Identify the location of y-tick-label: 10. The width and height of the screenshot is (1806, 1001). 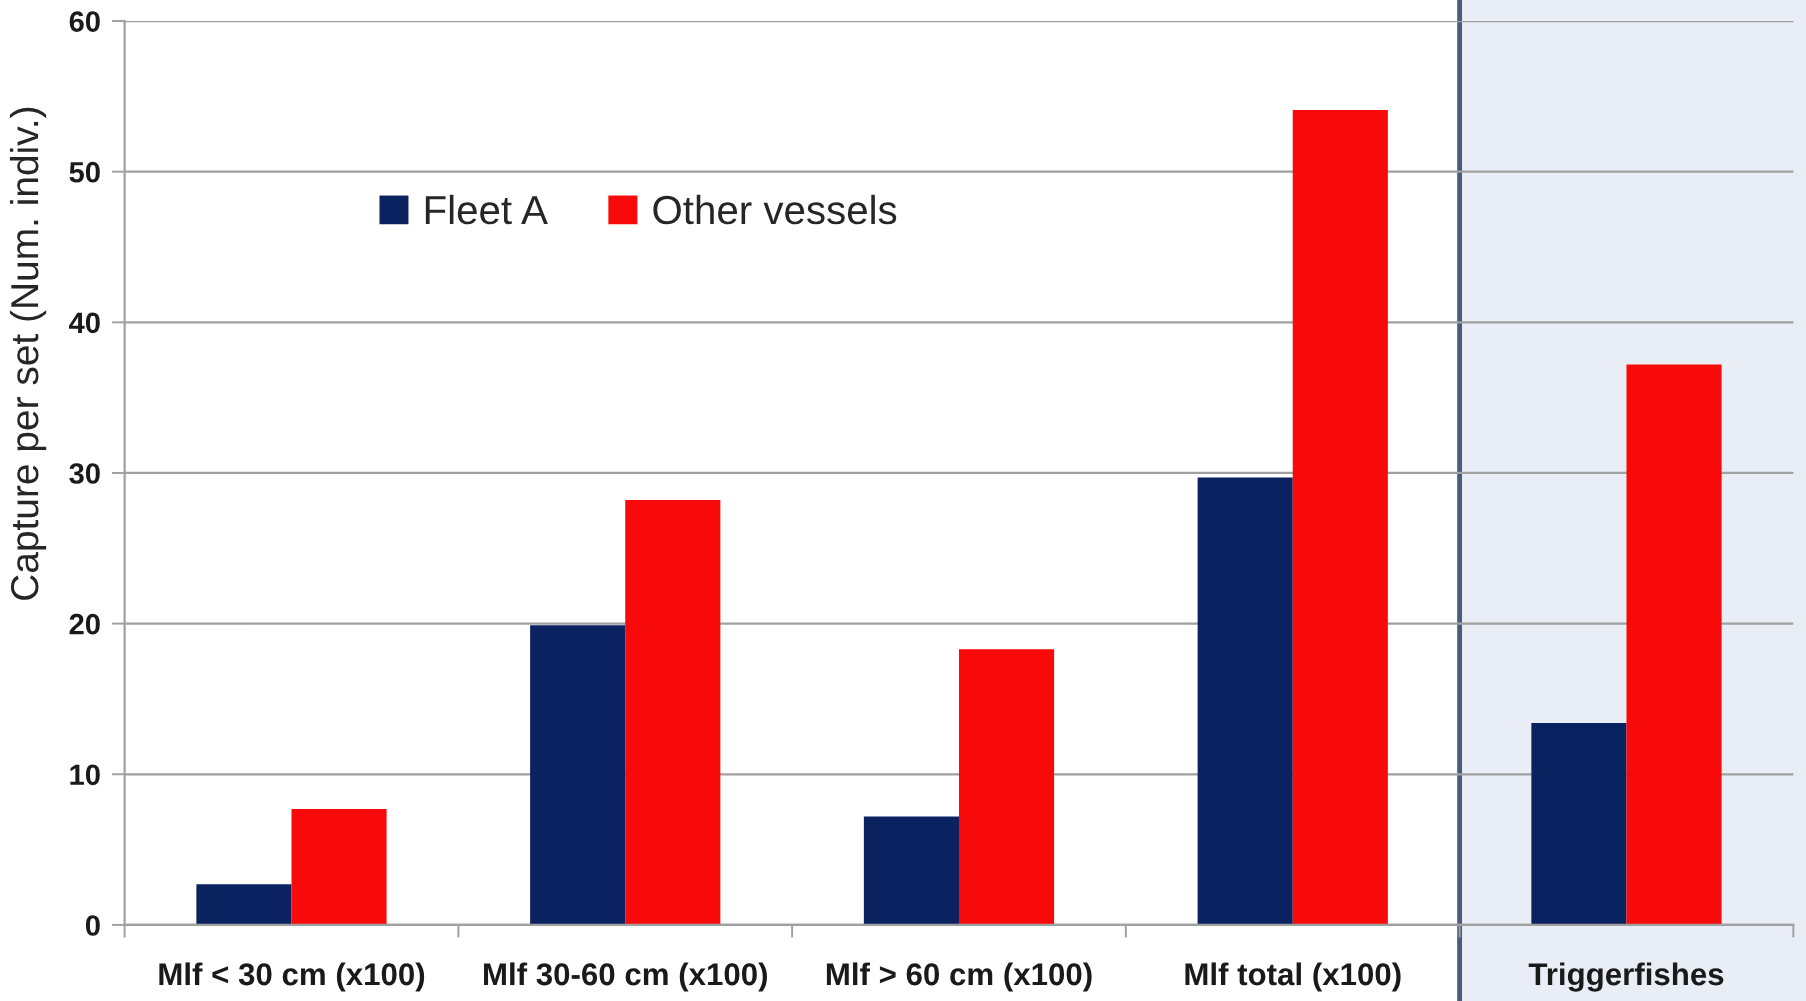
(85, 775).